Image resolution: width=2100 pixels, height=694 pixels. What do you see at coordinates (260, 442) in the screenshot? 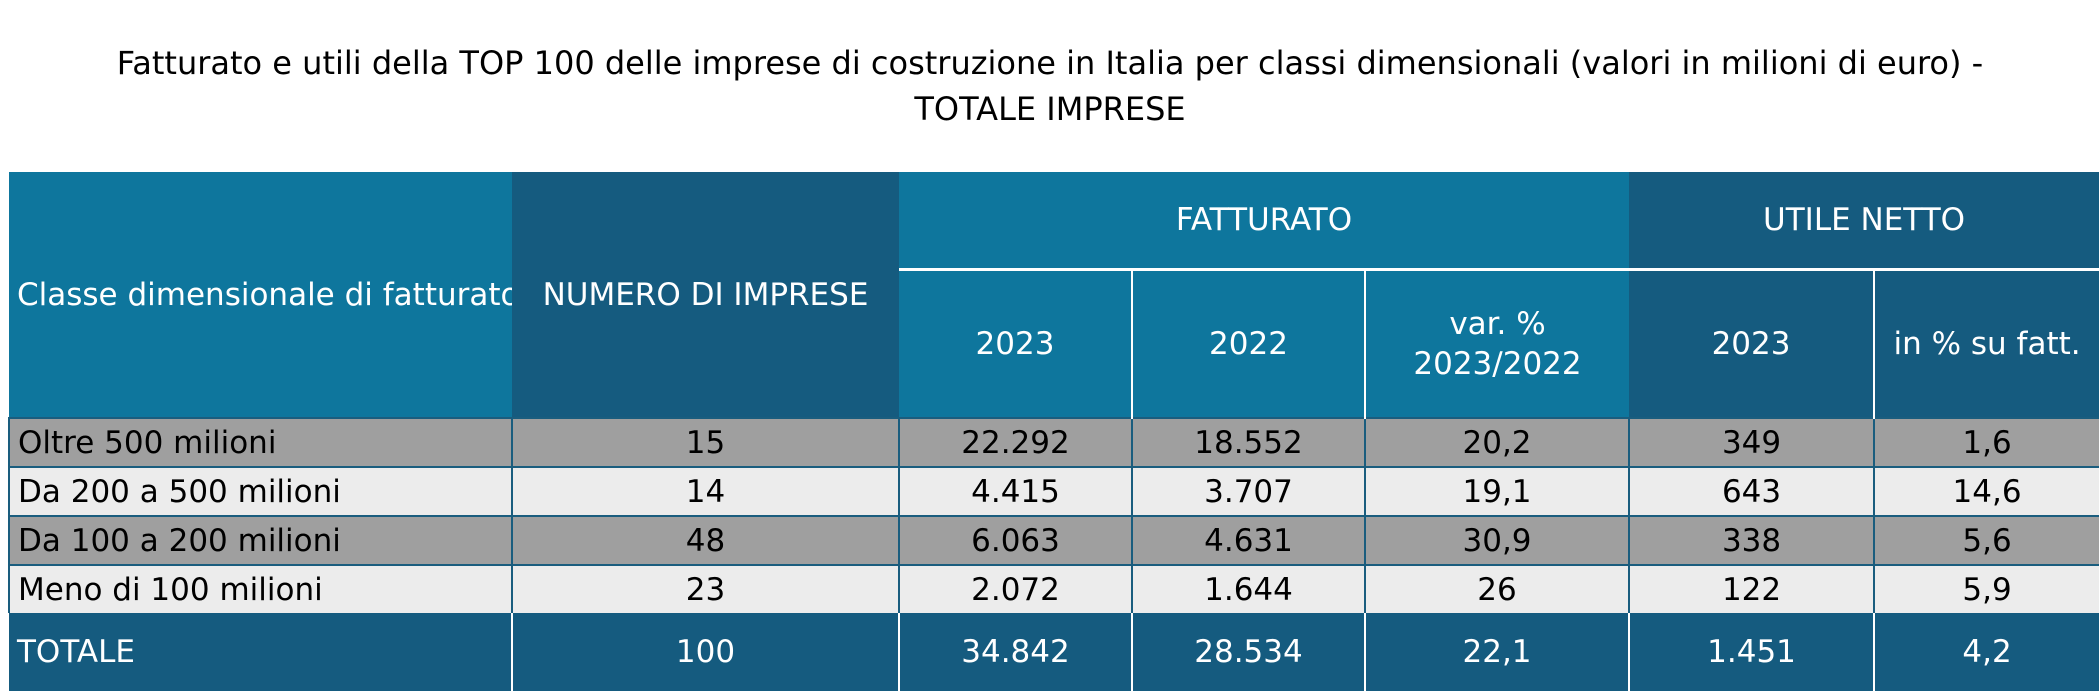
I see `cell-classe: Oltre 500 milioni` at bounding box center [260, 442].